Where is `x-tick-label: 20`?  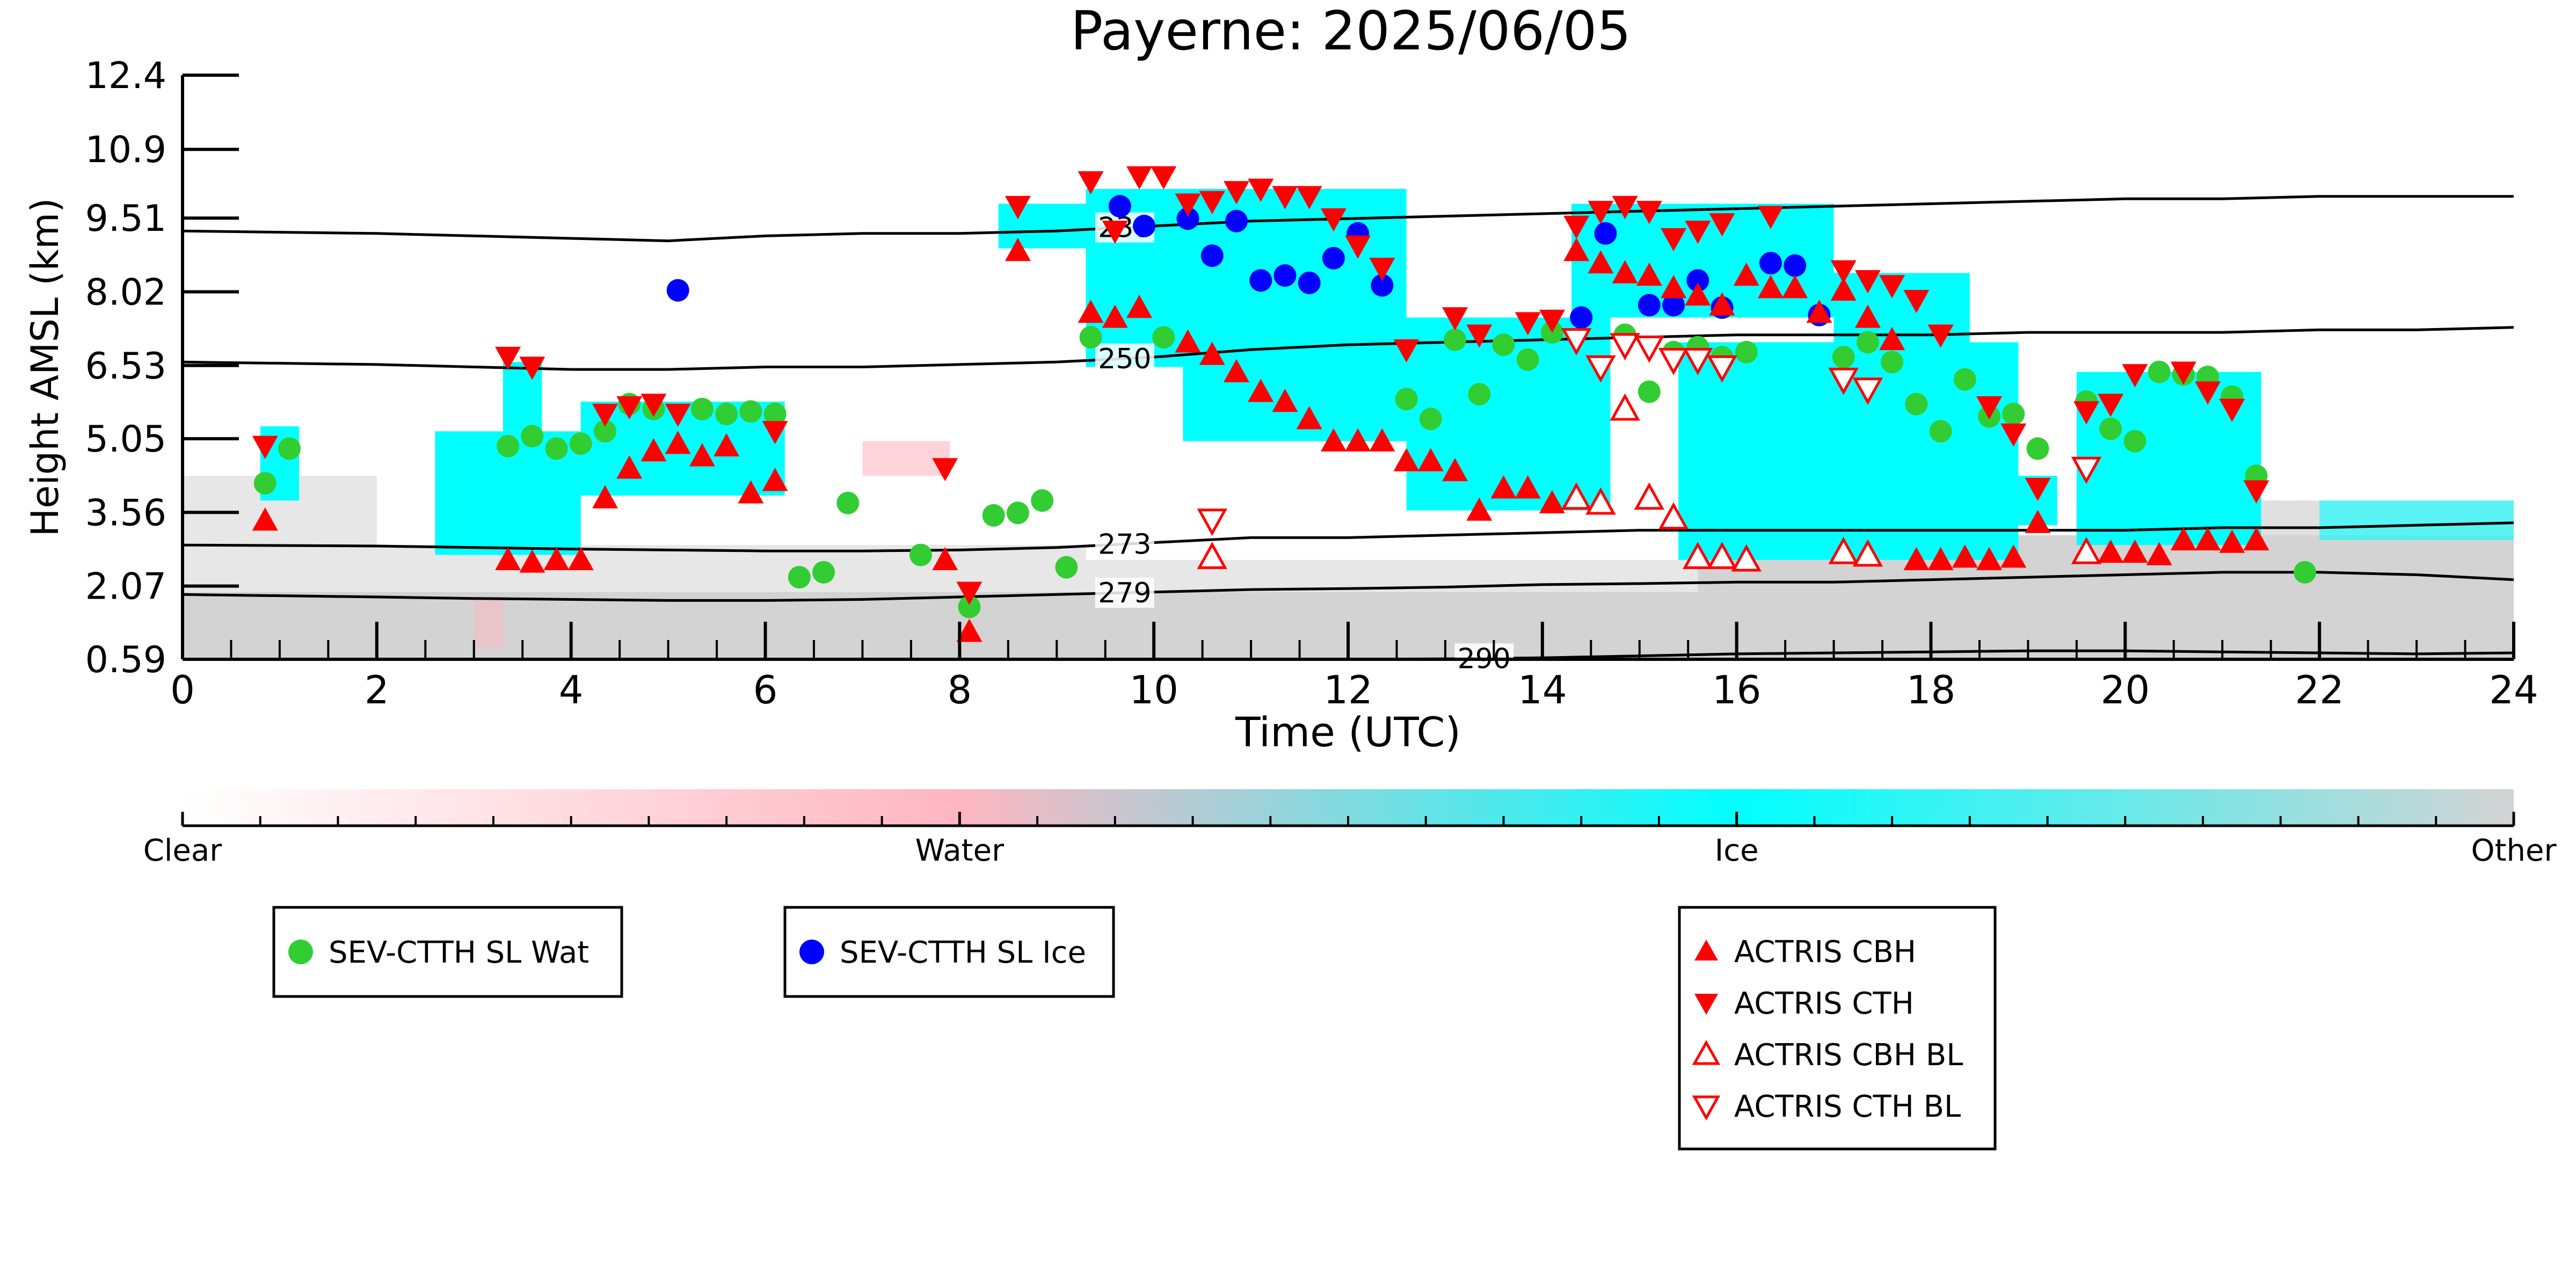 x-tick-label: 20 is located at coordinates (2125, 689).